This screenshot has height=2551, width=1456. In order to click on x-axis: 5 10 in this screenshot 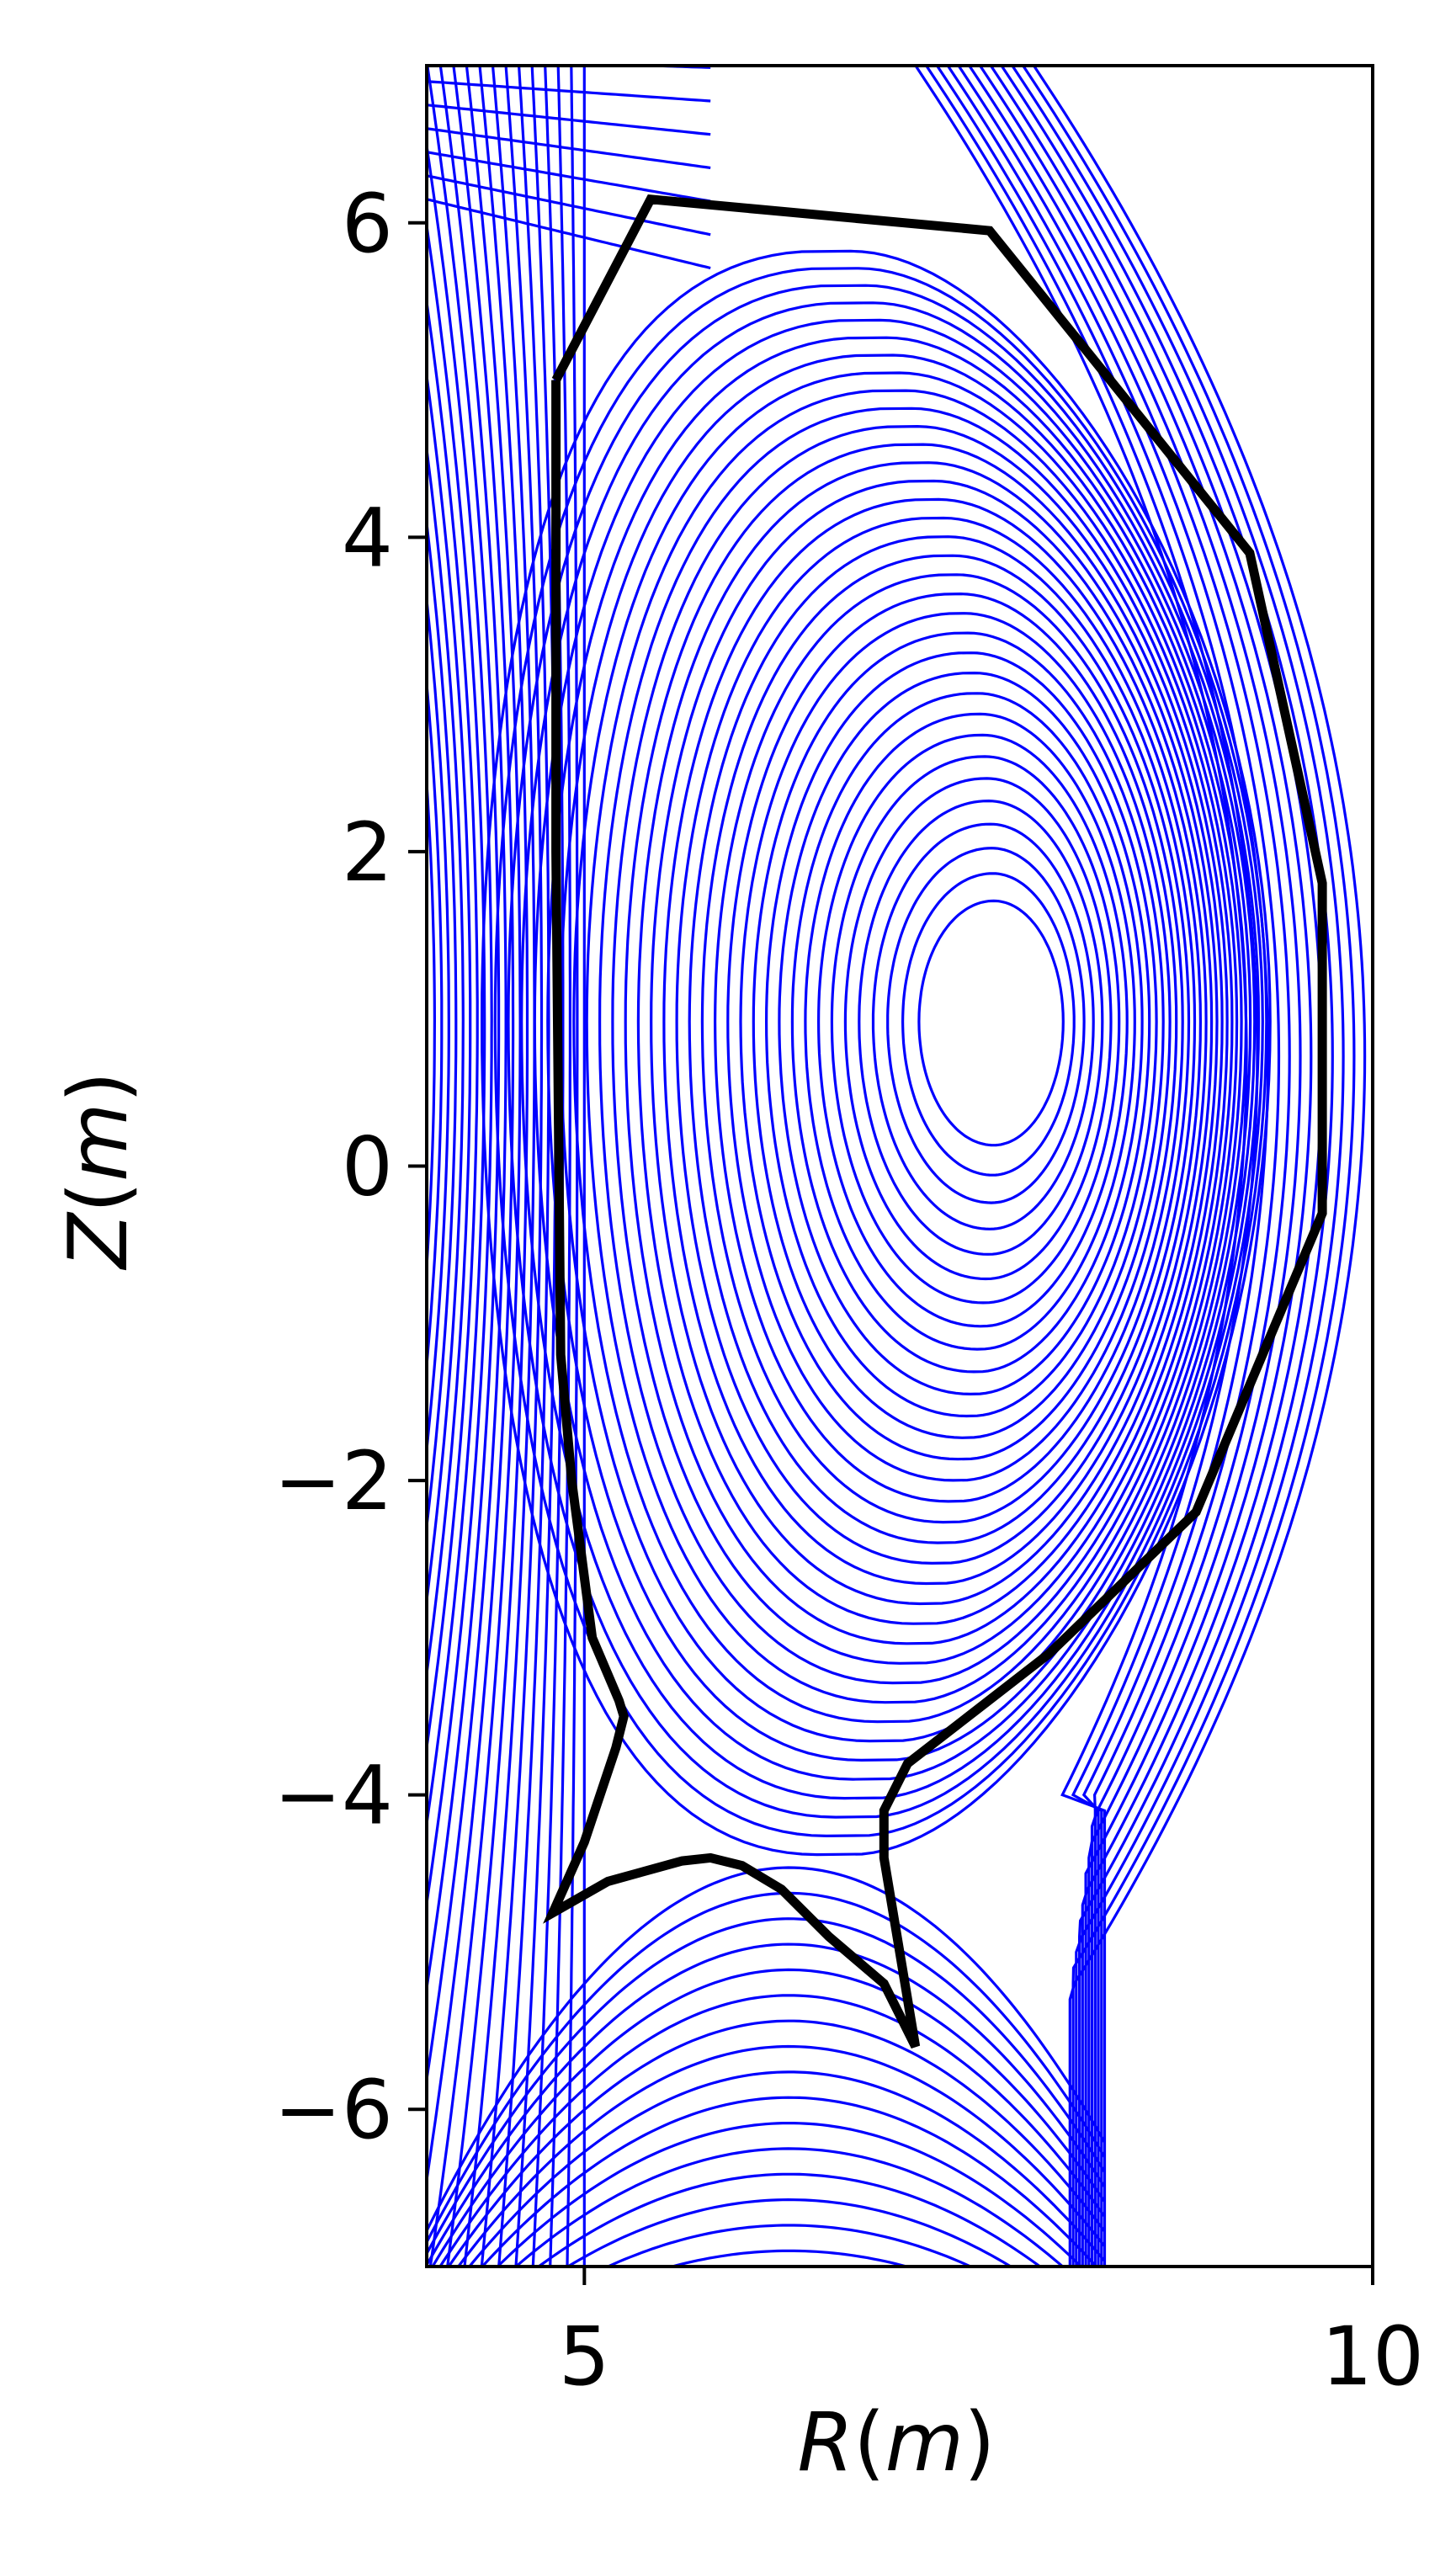, I will do `click(992, 2335)`.